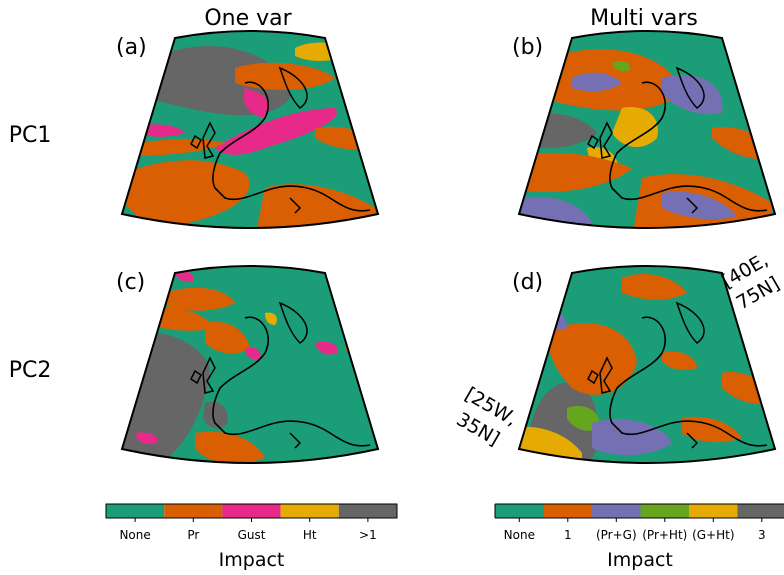  What do you see at coordinates (713, 511) in the screenshot?
I see `legend-right-swatch-g-ht` at bounding box center [713, 511].